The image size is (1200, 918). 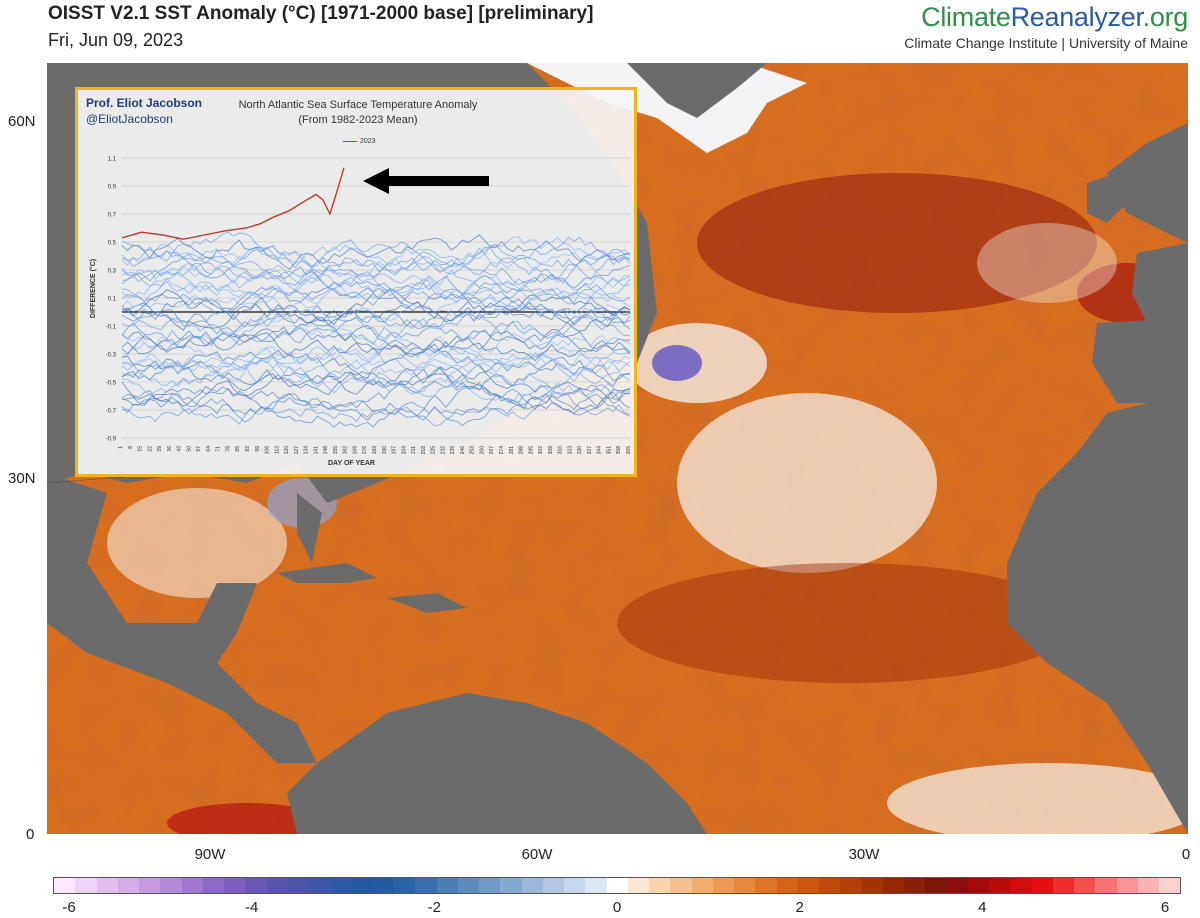 What do you see at coordinates (629, 450) in the screenshot?
I see `inset-x-tick: 365` at bounding box center [629, 450].